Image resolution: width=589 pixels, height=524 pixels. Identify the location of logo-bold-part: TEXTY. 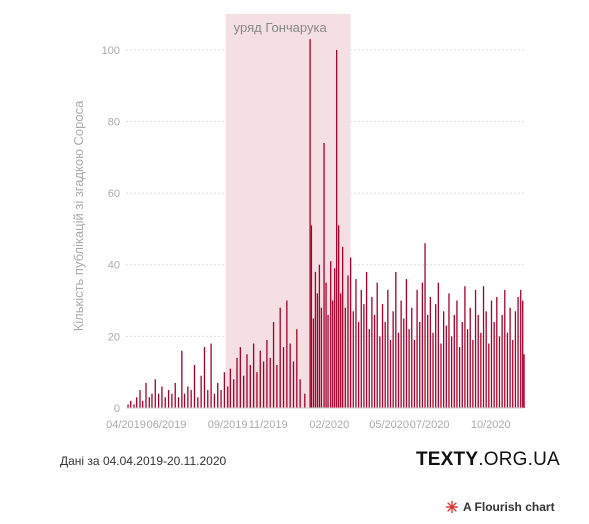
(447, 459).